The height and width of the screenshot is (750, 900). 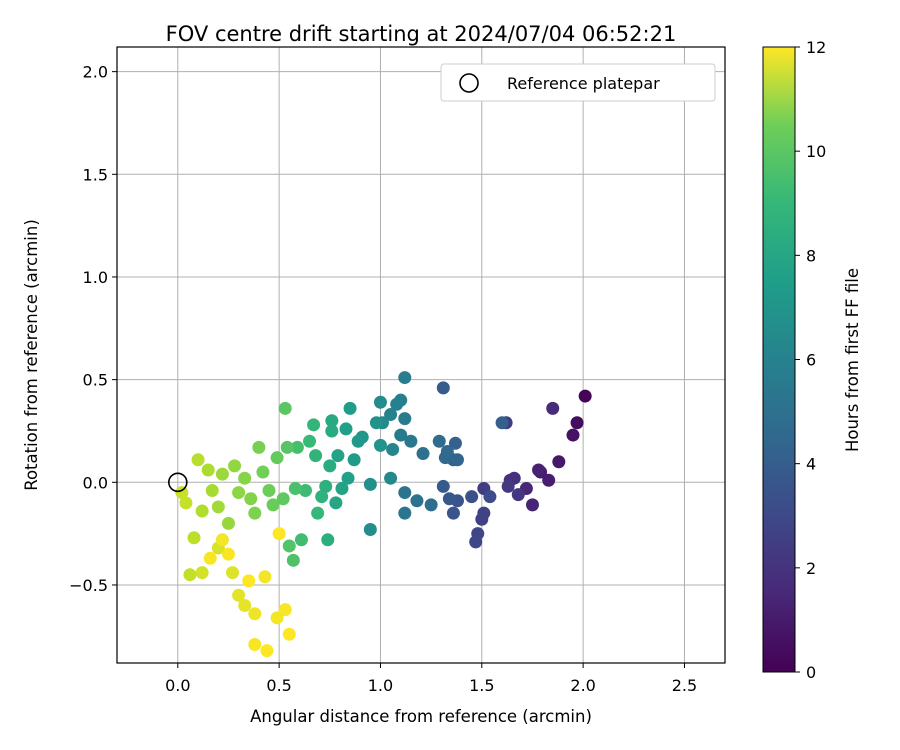 I want to click on legend: Reference platepar, so click(x=578, y=82).